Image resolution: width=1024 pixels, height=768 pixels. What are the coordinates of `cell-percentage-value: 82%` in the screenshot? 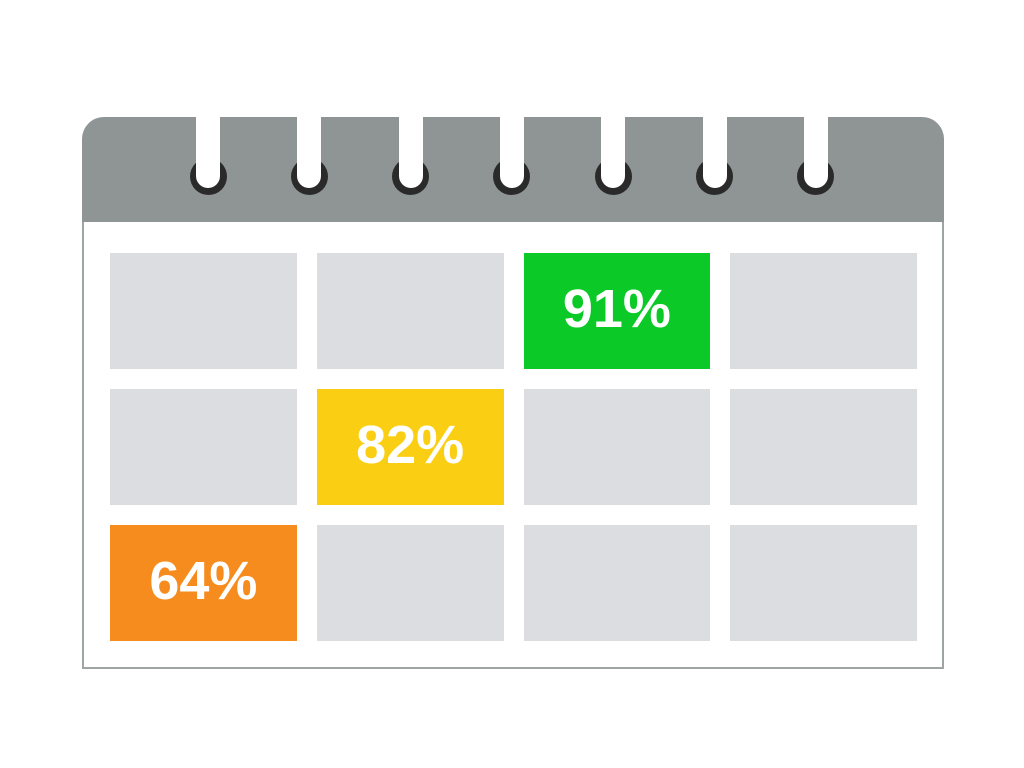 It's located at (410, 445).